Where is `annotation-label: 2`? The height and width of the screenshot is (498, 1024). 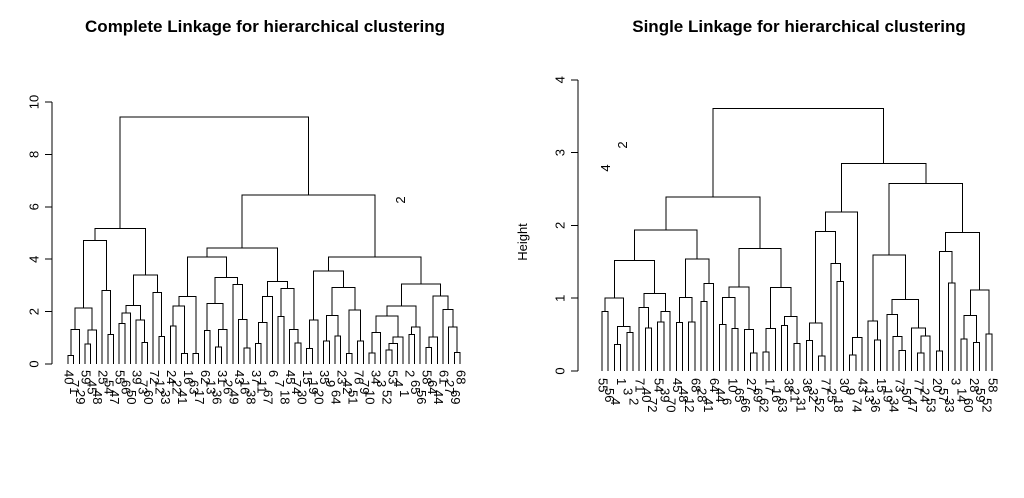 annotation-label: 2 is located at coordinates (400, 199).